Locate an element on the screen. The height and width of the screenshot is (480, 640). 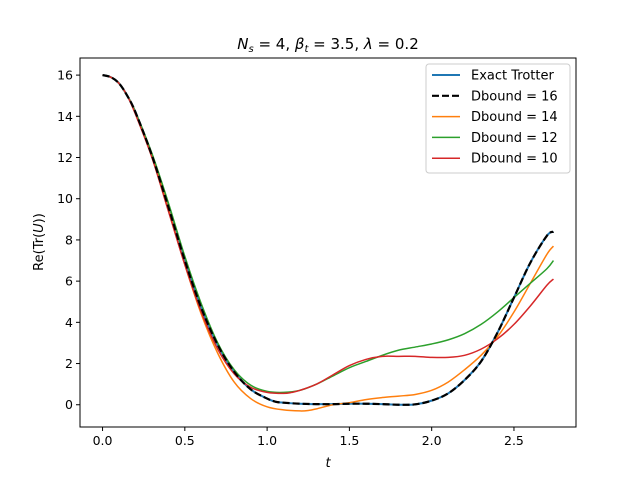
y-tick-label: 14 is located at coordinates (65, 116).